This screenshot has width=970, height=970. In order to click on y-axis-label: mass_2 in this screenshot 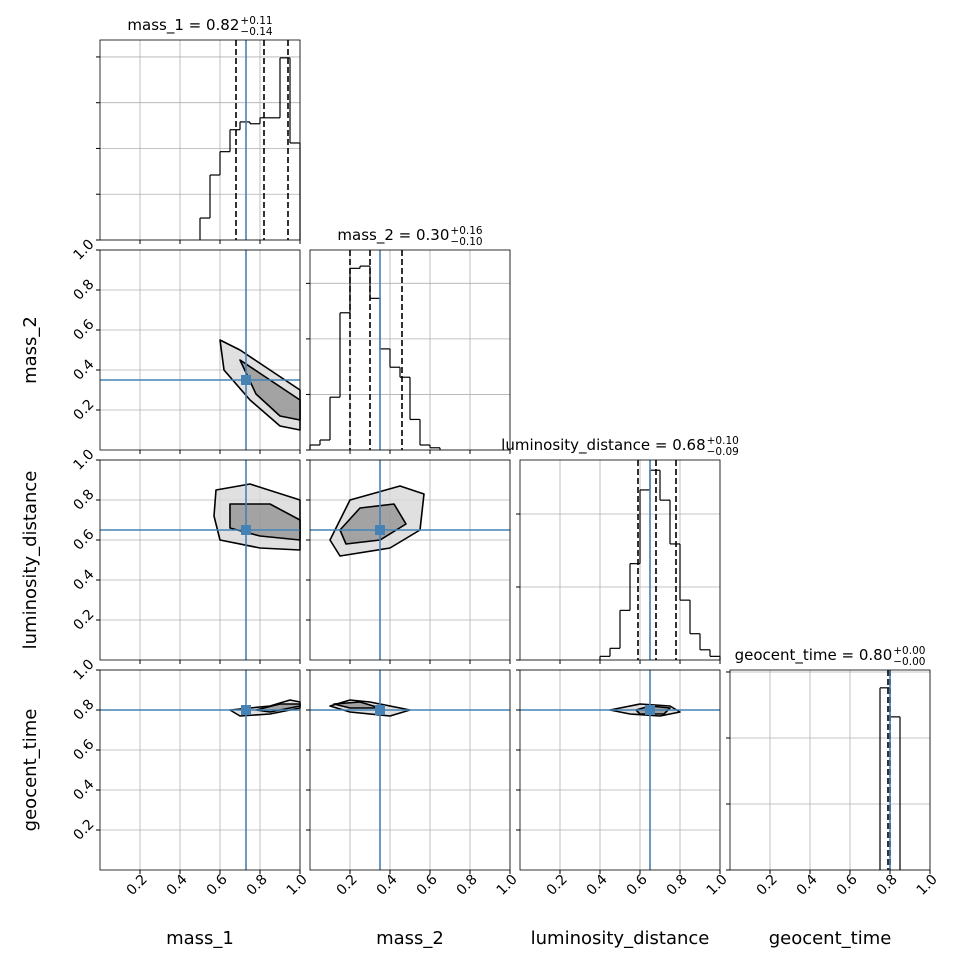, I will do `click(30, 350)`.